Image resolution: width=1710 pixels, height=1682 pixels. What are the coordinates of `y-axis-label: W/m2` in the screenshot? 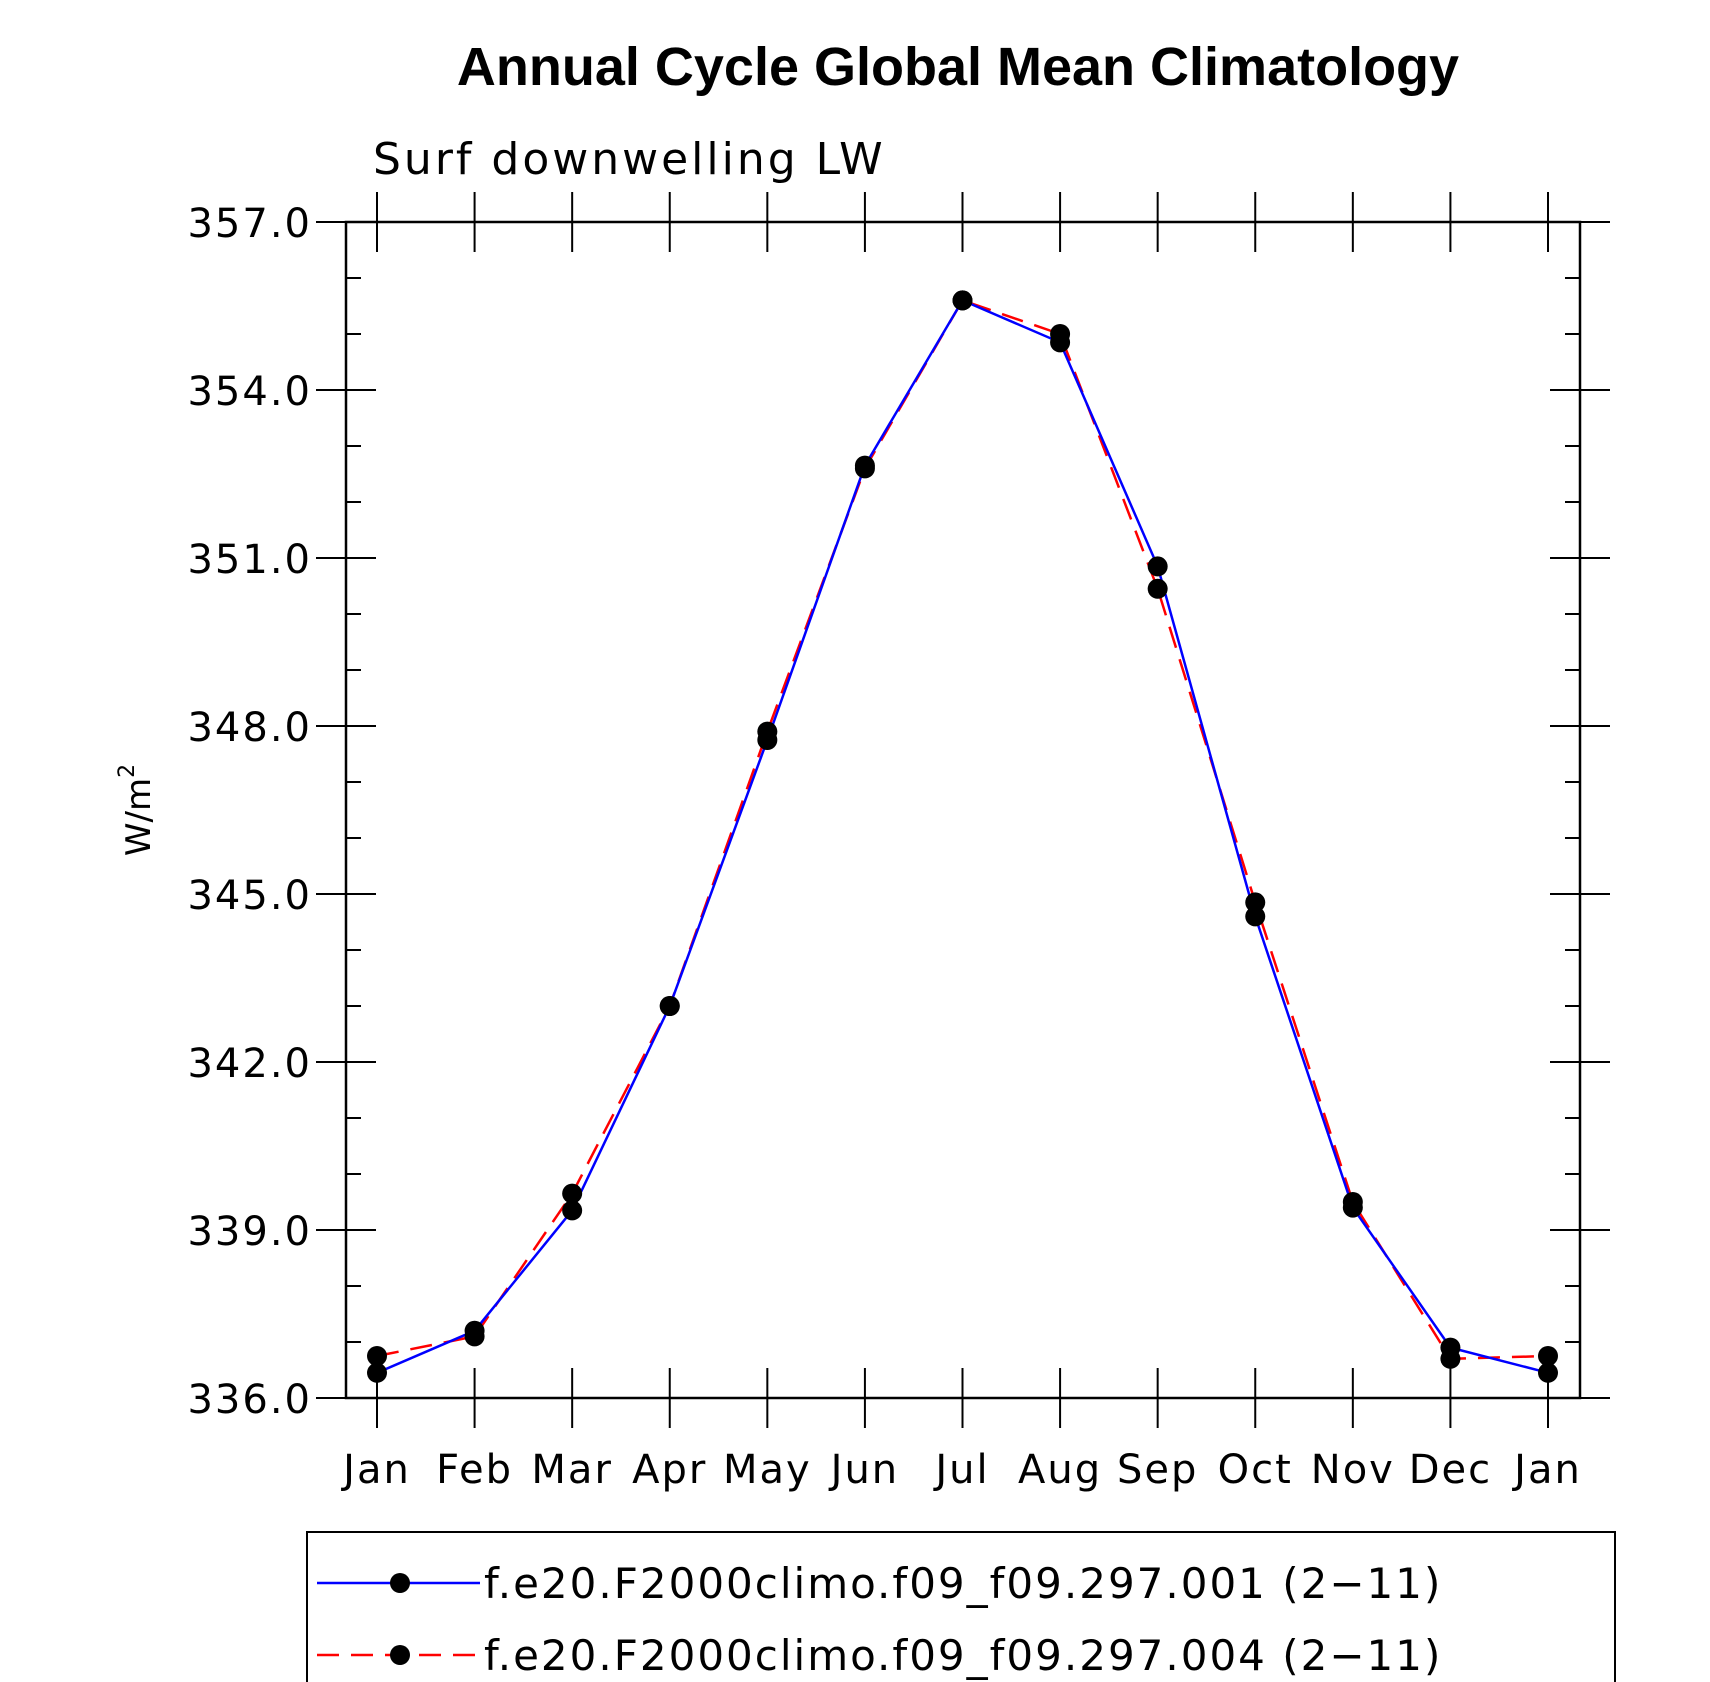 It's located at (137, 810).